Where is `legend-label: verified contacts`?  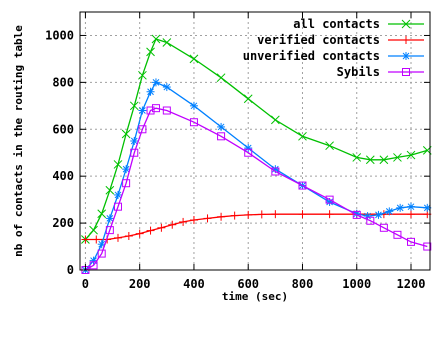 legend-label: verified contacts is located at coordinates (318, 40).